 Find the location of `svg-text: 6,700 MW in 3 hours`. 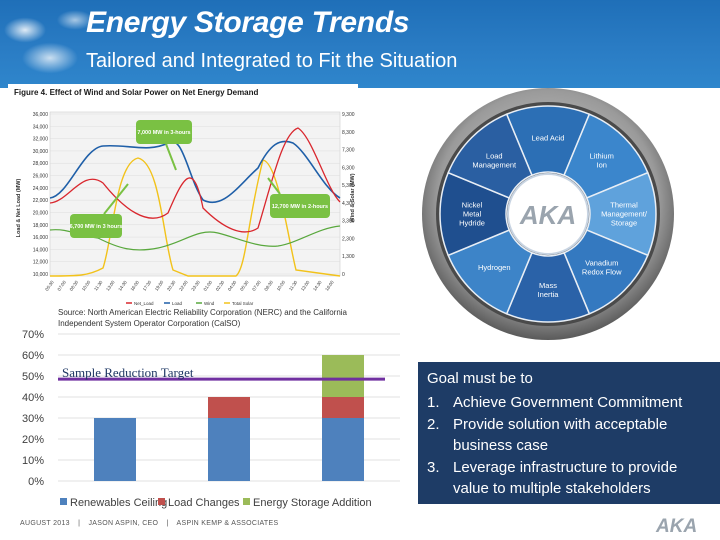

svg-text: 6,700 MW in 3 hours is located at coordinates (96, 227).